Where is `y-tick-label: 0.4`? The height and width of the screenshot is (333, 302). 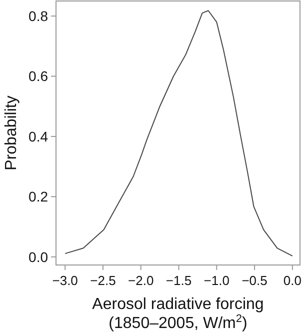
y-tick-label: 0.4 is located at coordinates (38, 136).